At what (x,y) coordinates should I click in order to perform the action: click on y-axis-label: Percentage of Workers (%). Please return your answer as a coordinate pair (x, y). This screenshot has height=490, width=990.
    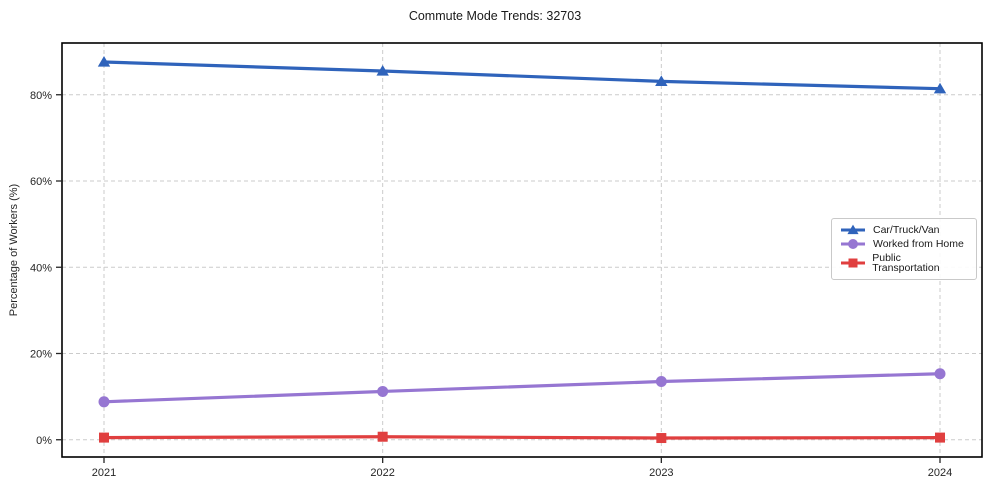
    Looking at the image, I should click on (14, 250).